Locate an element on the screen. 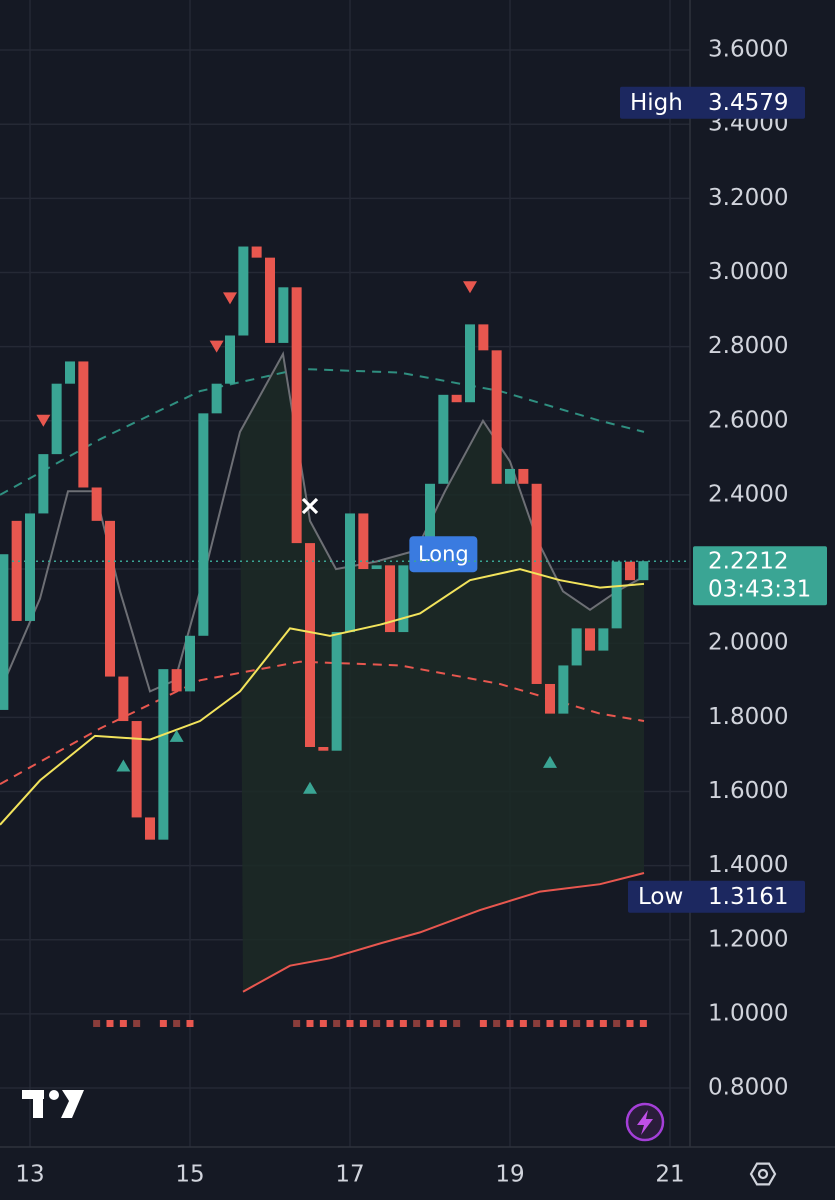 Image resolution: width=835 pixels, height=1200 pixels. x-tick-label: 19 is located at coordinates (509, 1175).